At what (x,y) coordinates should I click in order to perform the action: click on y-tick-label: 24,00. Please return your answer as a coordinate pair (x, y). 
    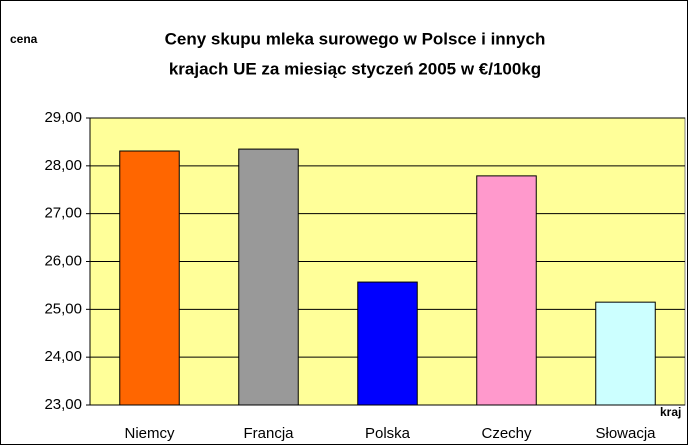
    Looking at the image, I should click on (63, 356).